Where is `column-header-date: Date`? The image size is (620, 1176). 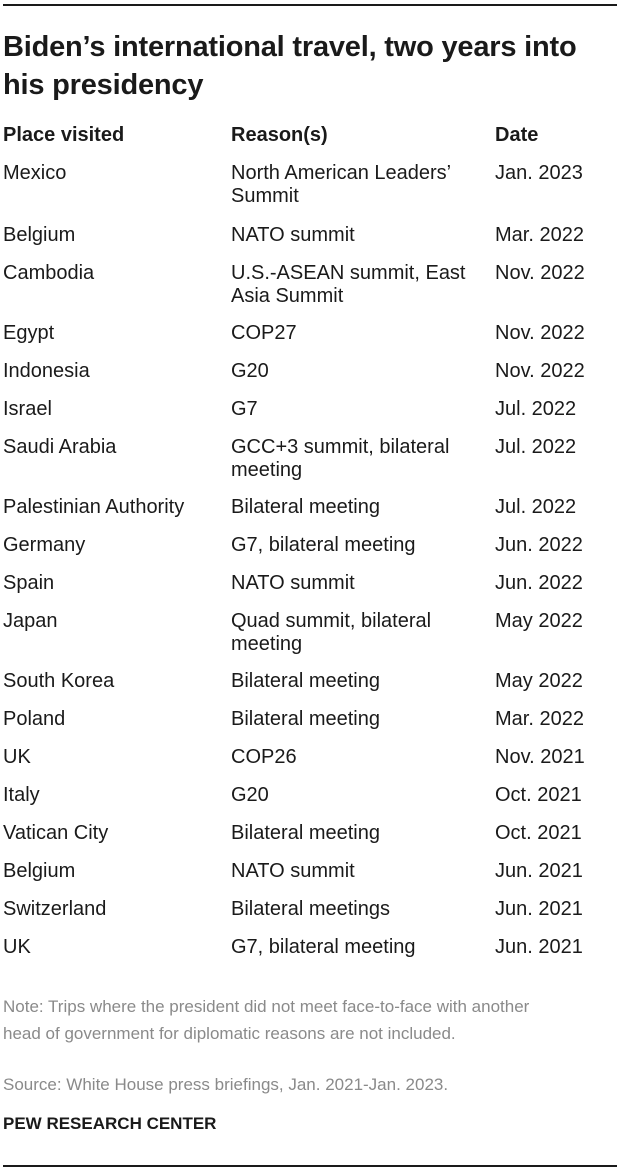 column-header-date: Date is located at coordinates (517, 135).